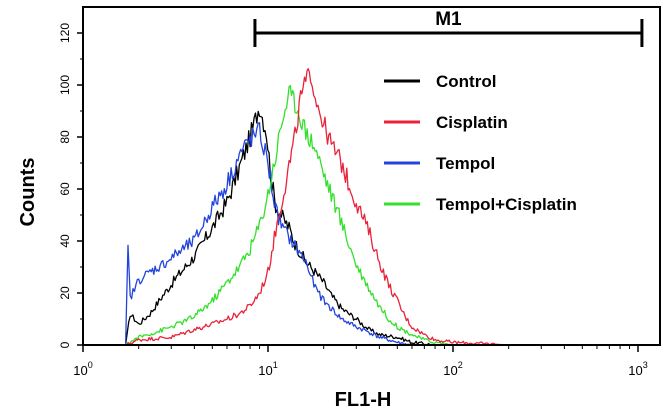  What do you see at coordinates (448, 19) in the screenshot?
I see `m1-label: M1` at bounding box center [448, 19].